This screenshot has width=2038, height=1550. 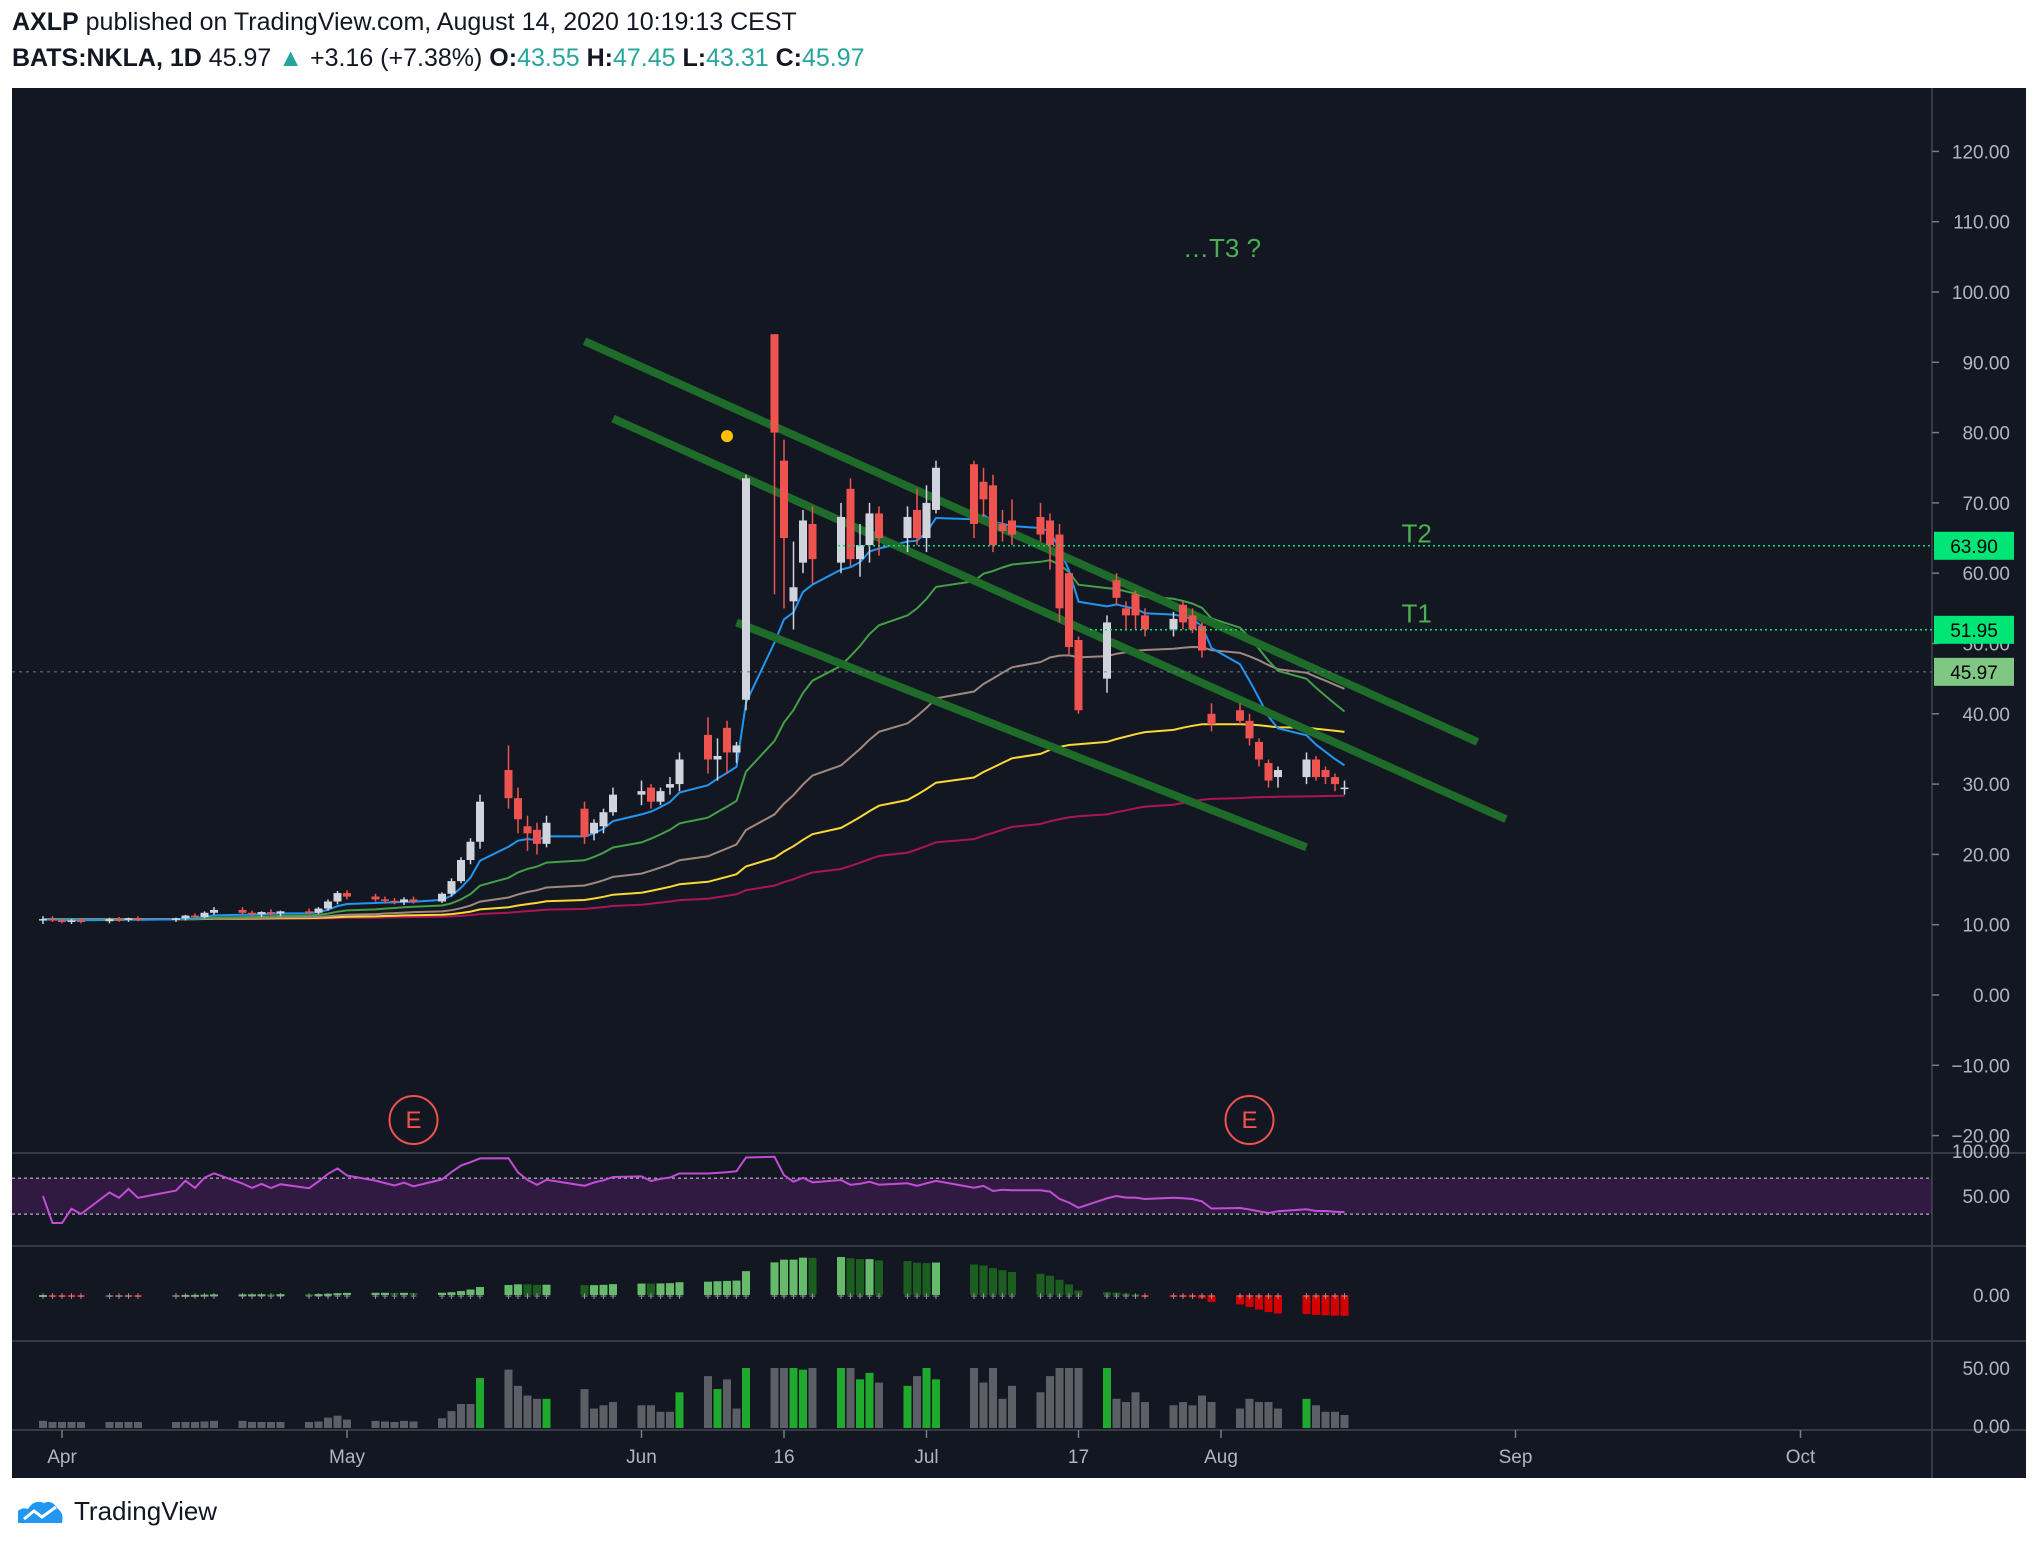 I want to click on y-tick-label: 0.00, so click(x=1991, y=996).